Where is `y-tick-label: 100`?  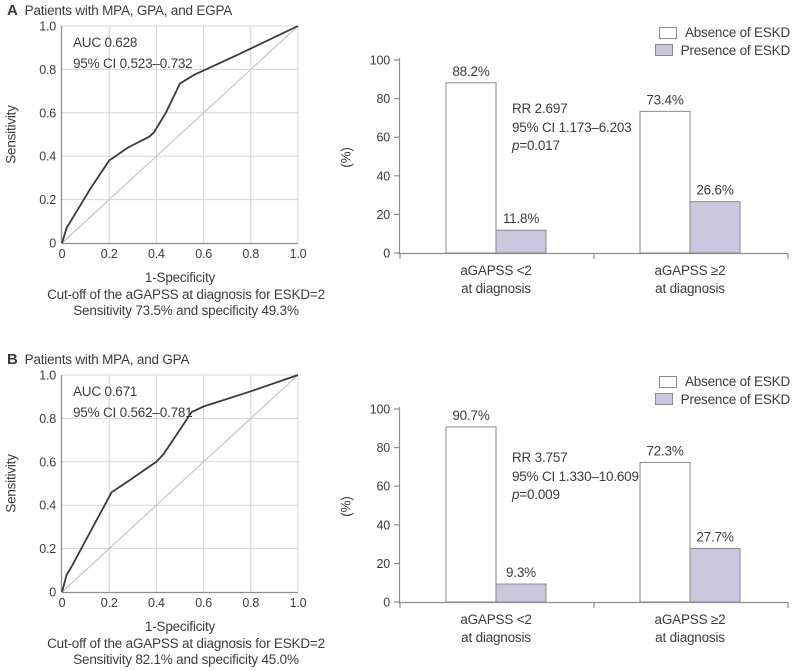
y-tick-label: 100 is located at coordinates (380, 61).